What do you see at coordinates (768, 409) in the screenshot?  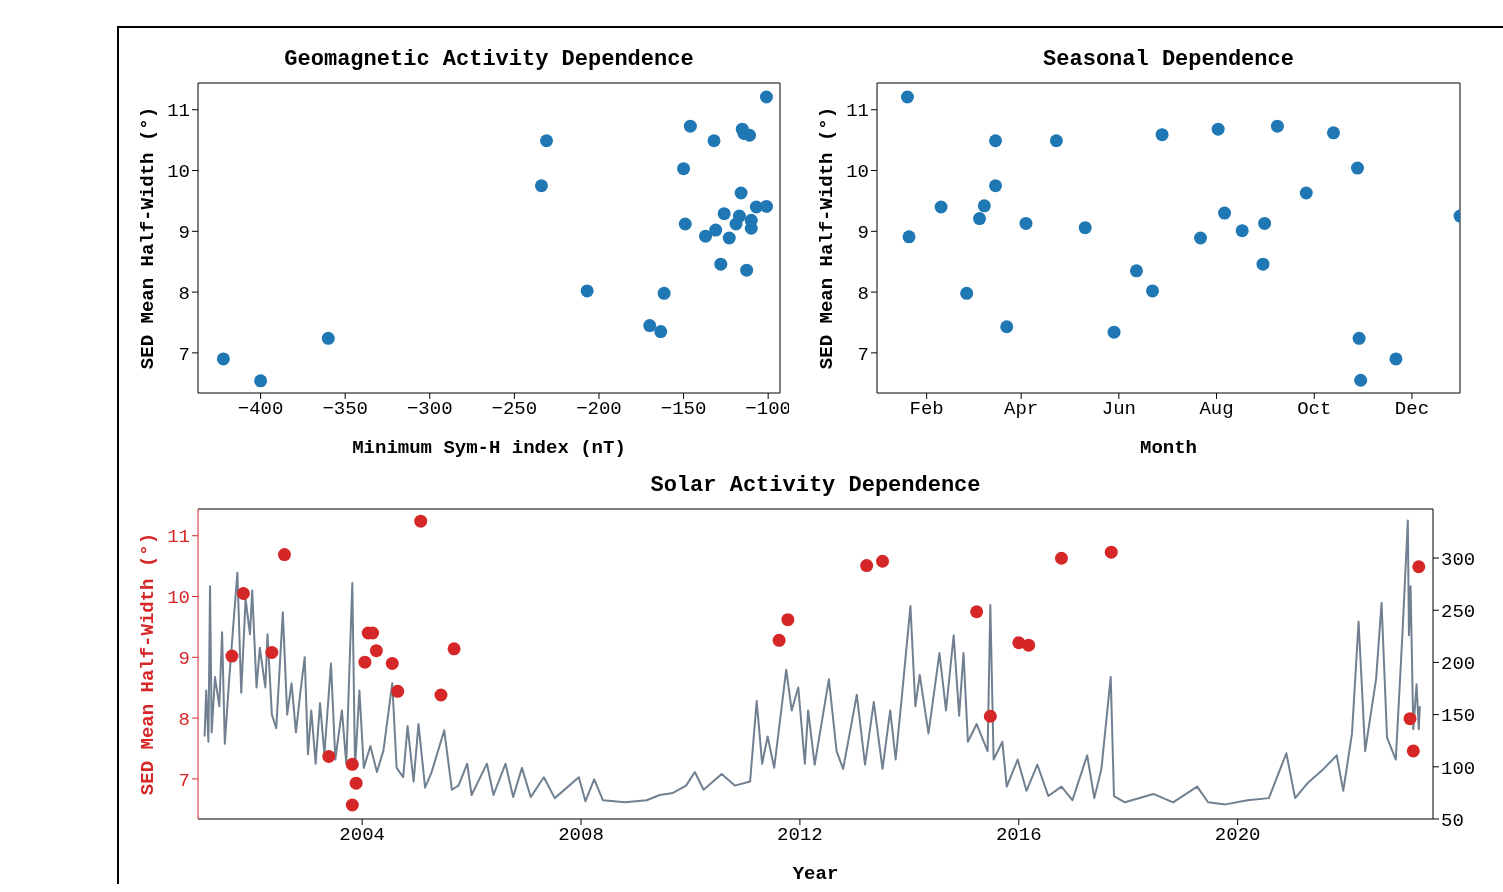 I see `x-tick-label: −100` at bounding box center [768, 409].